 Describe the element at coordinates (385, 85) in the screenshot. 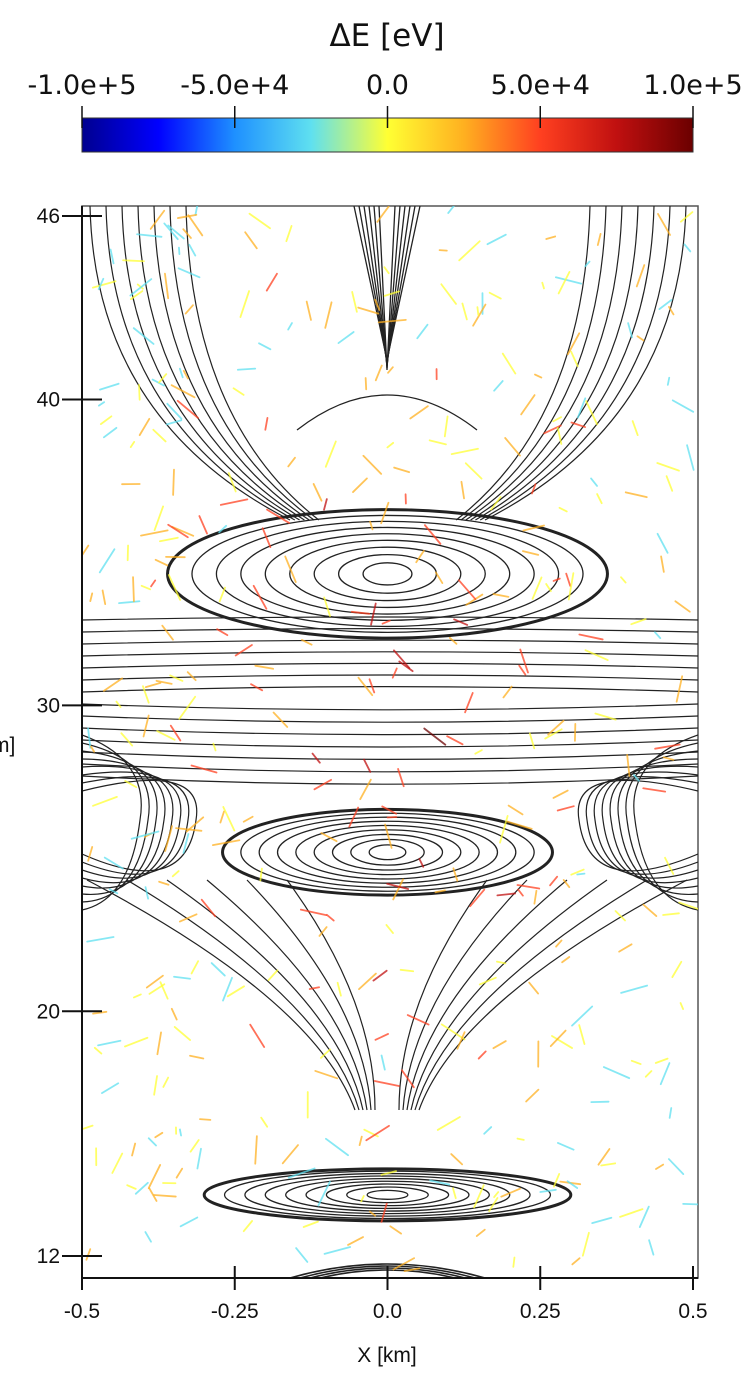

I see `colorbar: ΔE [eV] -1.0e+5 -5.0e+4 0.0 5.0e+4 1.0e+5` at that location.